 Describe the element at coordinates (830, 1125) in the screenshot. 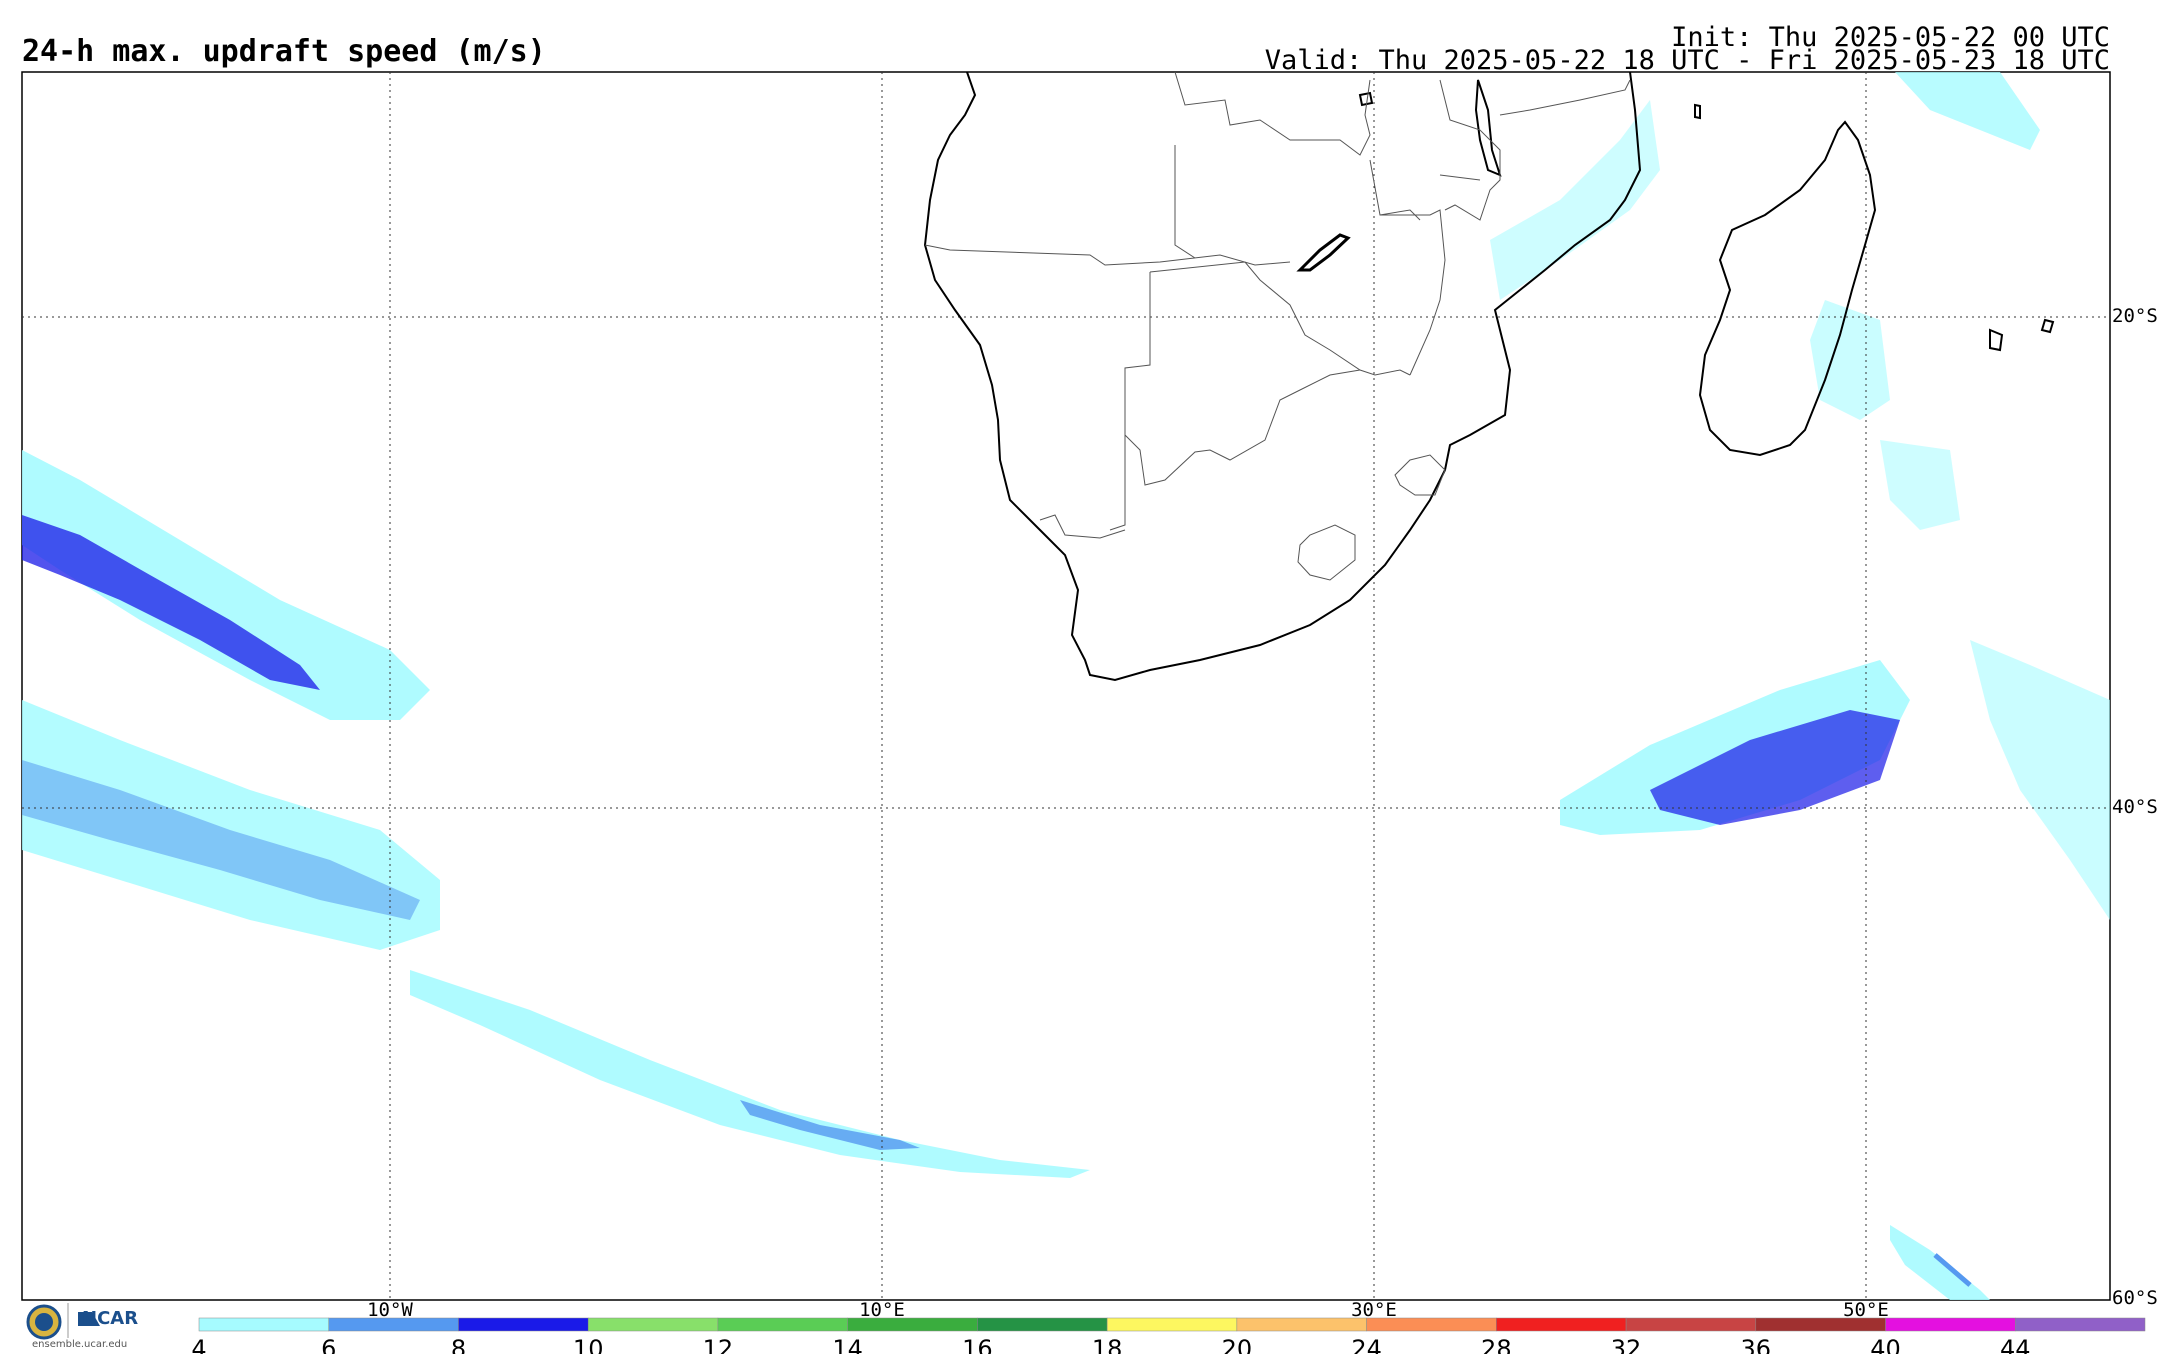

I see `shading-s-band-core` at that location.